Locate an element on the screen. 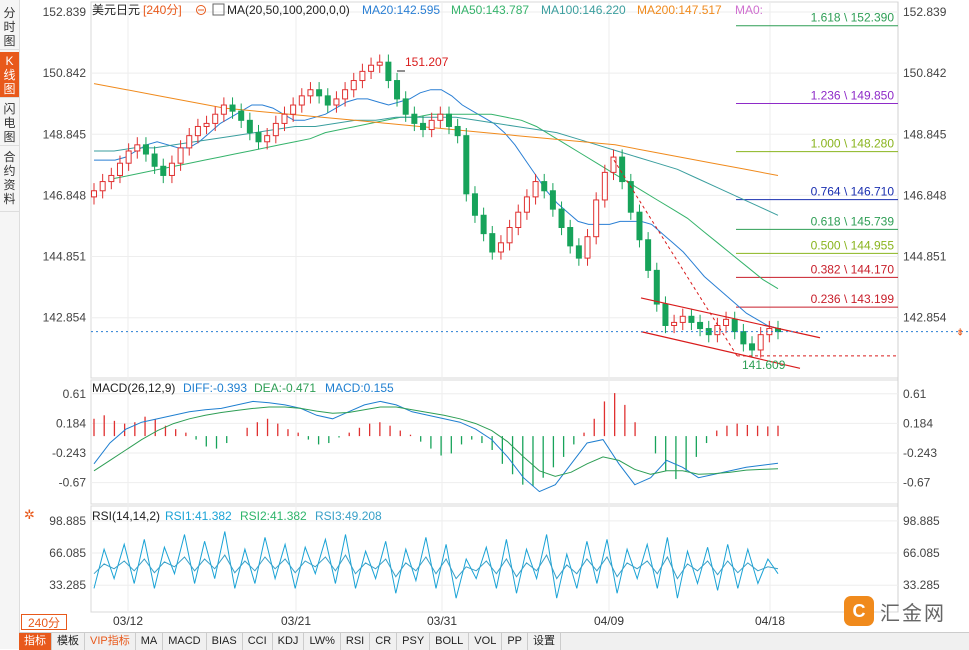  period-selector: 240分 is located at coordinates (44, 622).